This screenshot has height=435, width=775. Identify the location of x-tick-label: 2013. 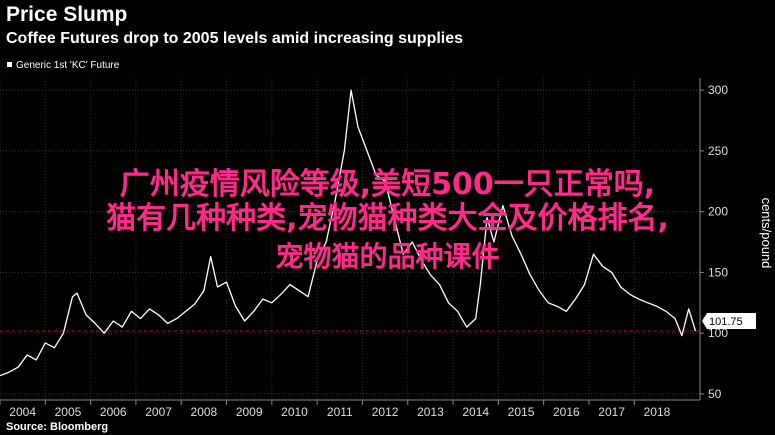
(430, 412).